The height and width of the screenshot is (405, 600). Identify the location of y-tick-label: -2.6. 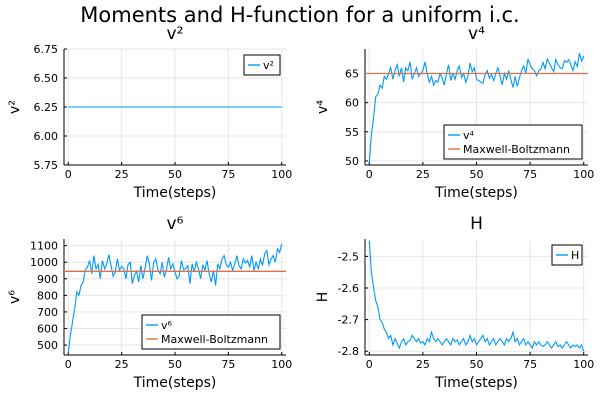
(348, 288).